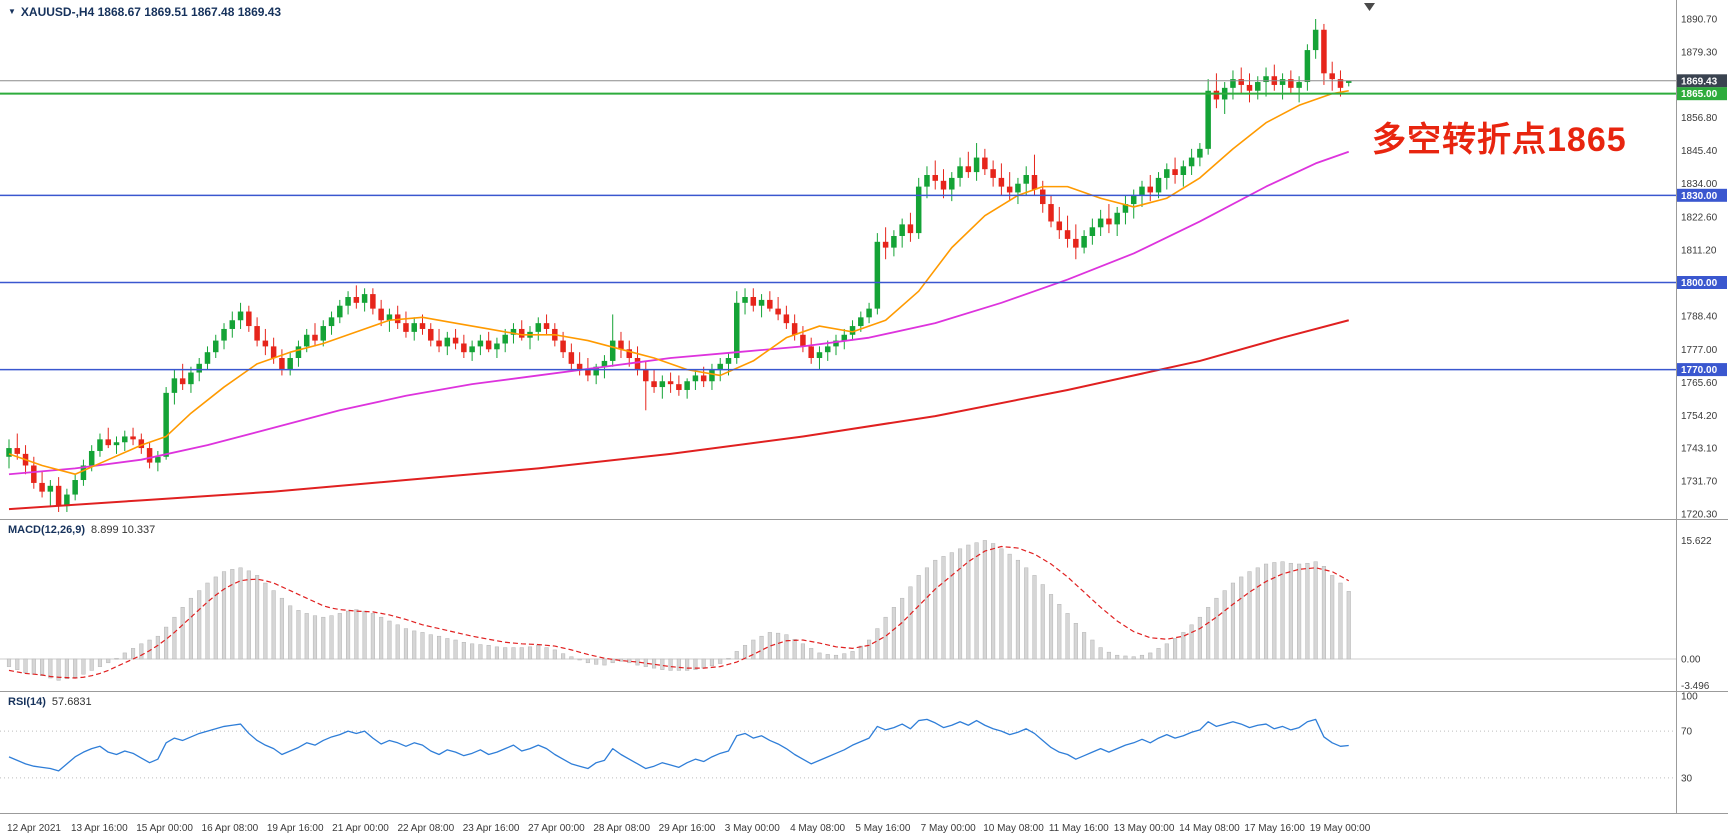 This screenshot has height=840, width=1728. Describe the element at coordinates (1687, 732) in the screenshot. I see `rsi-tick-label: 70` at that location.